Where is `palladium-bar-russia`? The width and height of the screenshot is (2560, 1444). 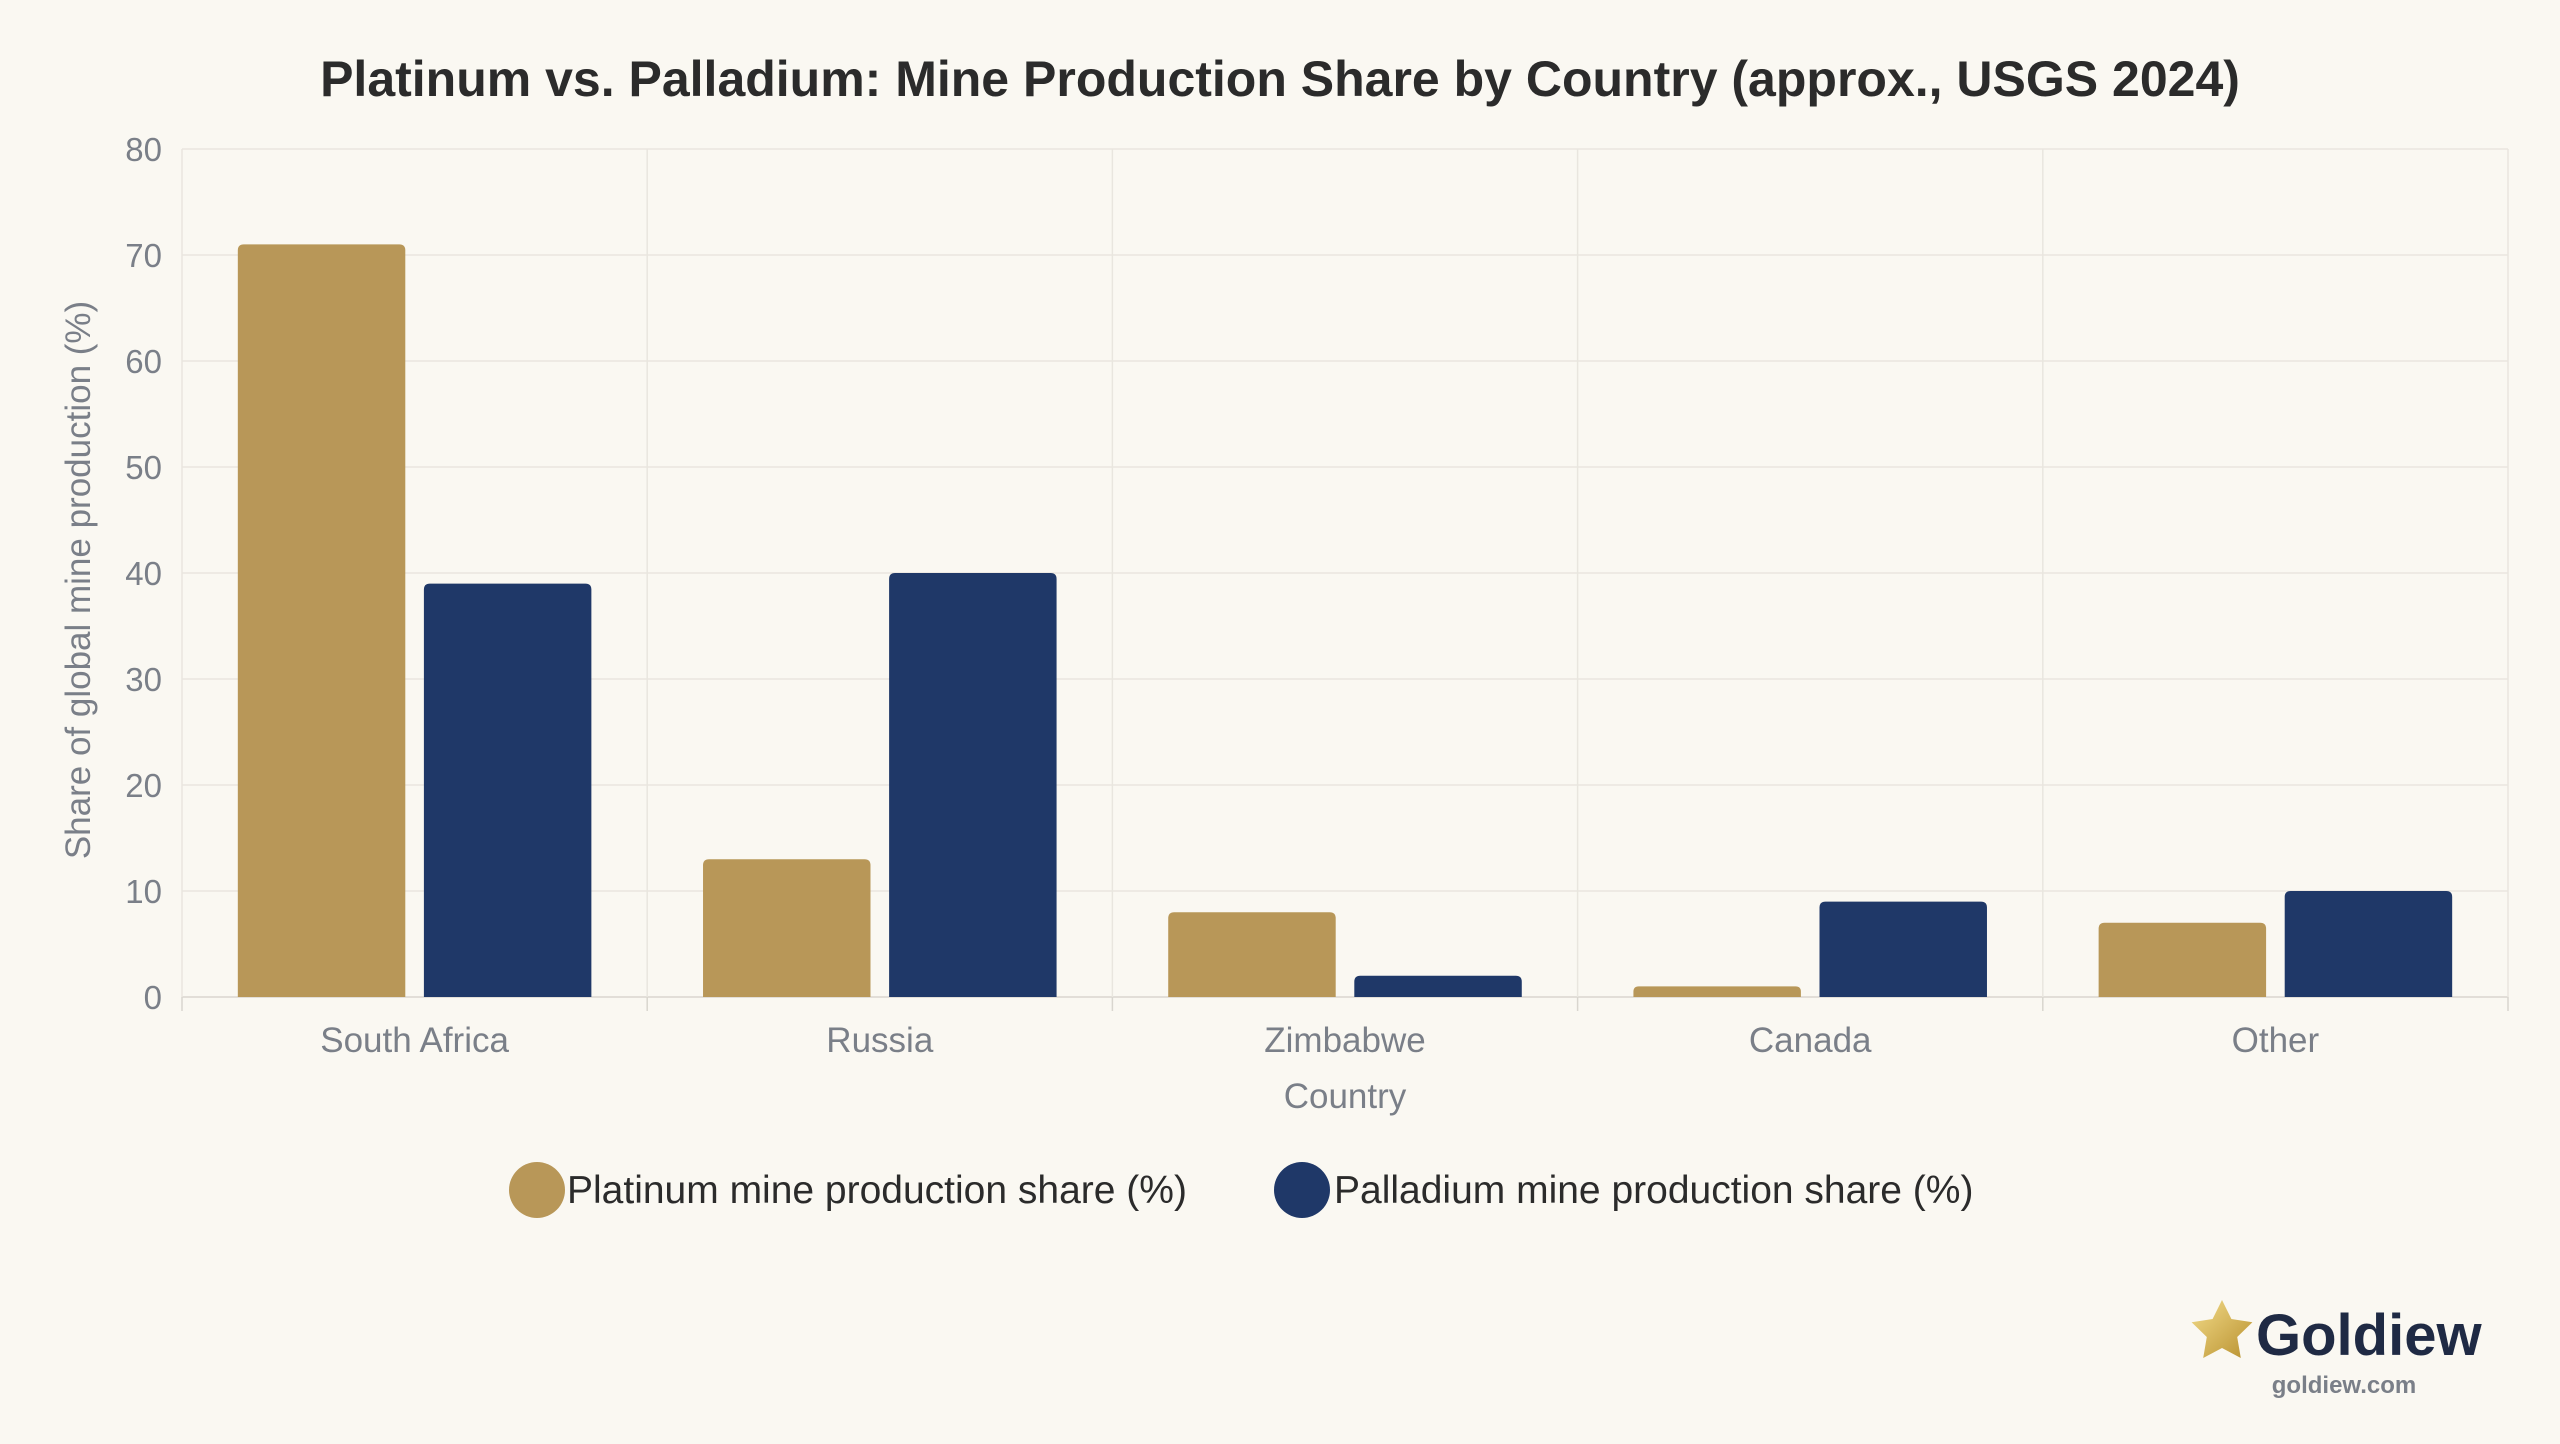 palladium-bar-russia is located at coordinates (973, 785).